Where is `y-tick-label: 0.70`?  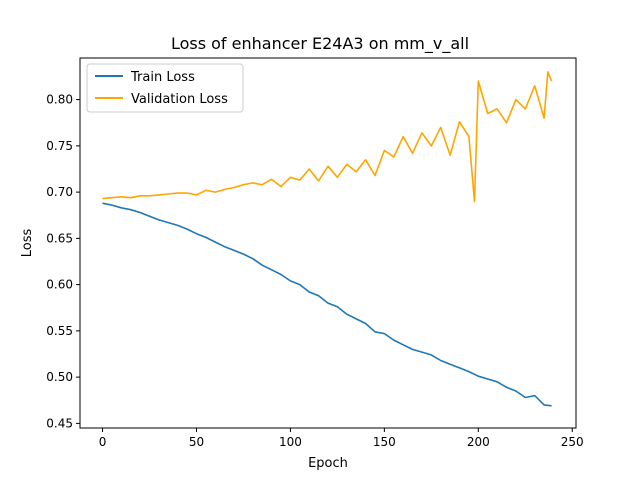 y-tick-label: 0.70 is located at coordinates (59, 192).